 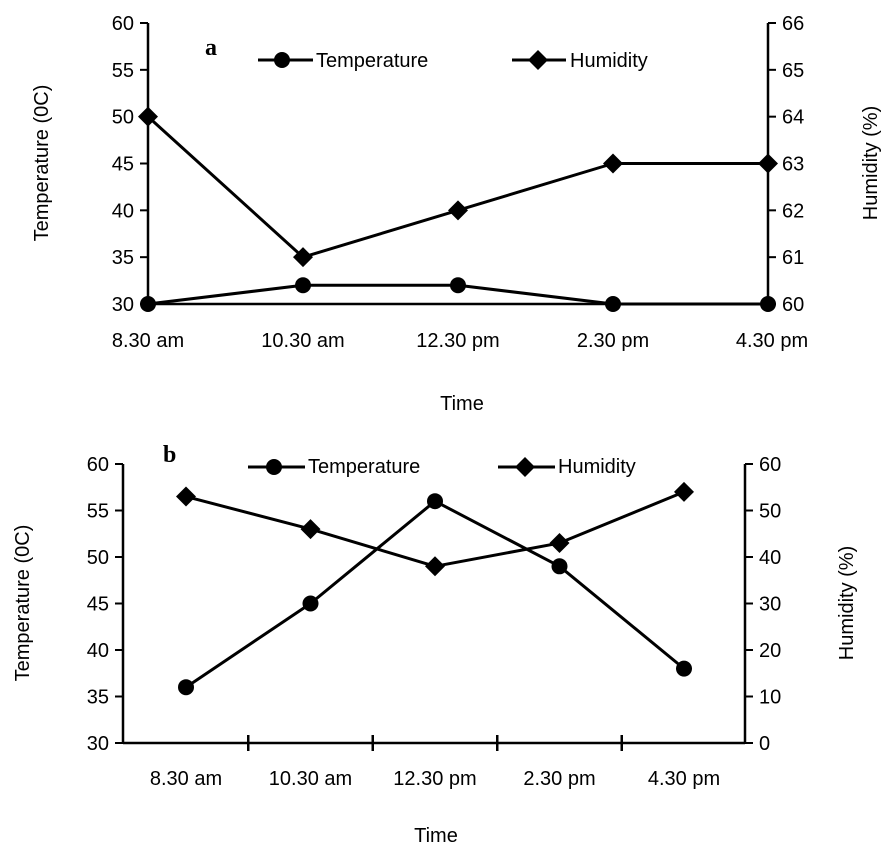 What do you see at coordinates (98, 558) in the screenshot?
I see `panel-b-left-tick-label: 50` at bounding box center [98, 558].